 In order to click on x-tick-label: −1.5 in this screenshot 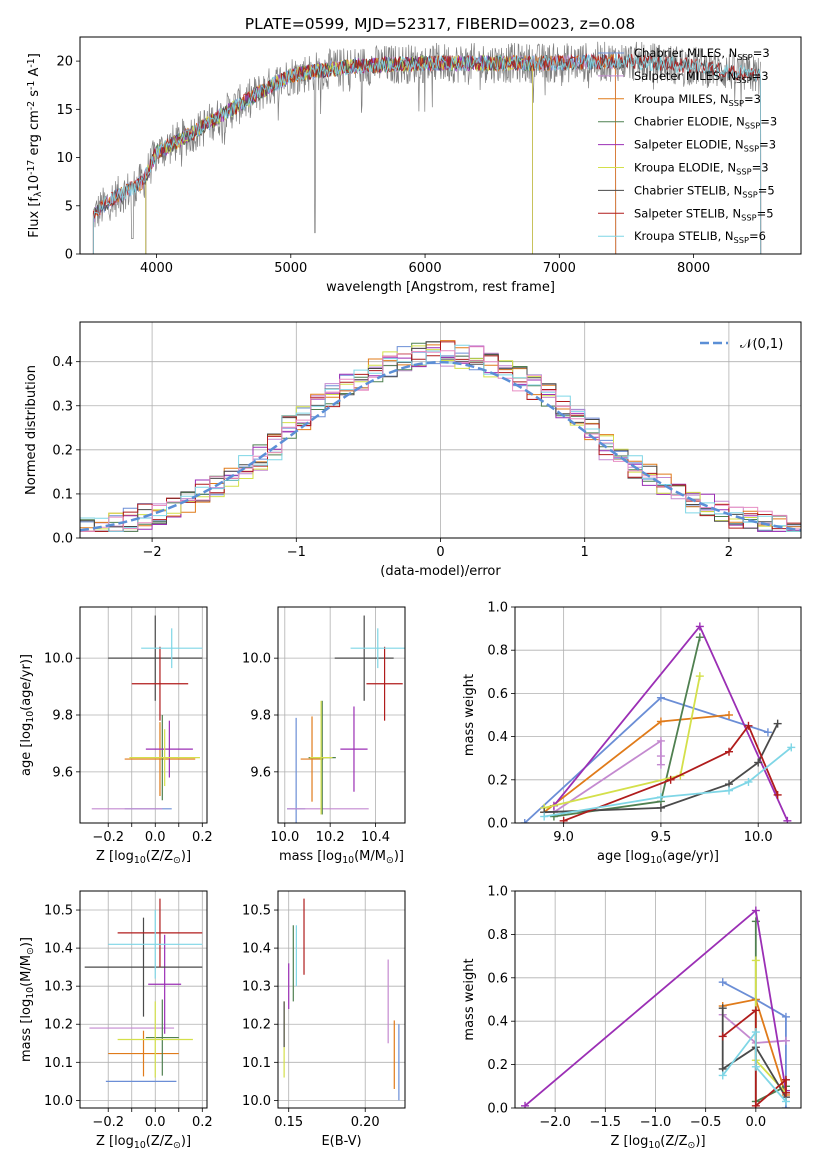, I will do `click(606, 1122)`.